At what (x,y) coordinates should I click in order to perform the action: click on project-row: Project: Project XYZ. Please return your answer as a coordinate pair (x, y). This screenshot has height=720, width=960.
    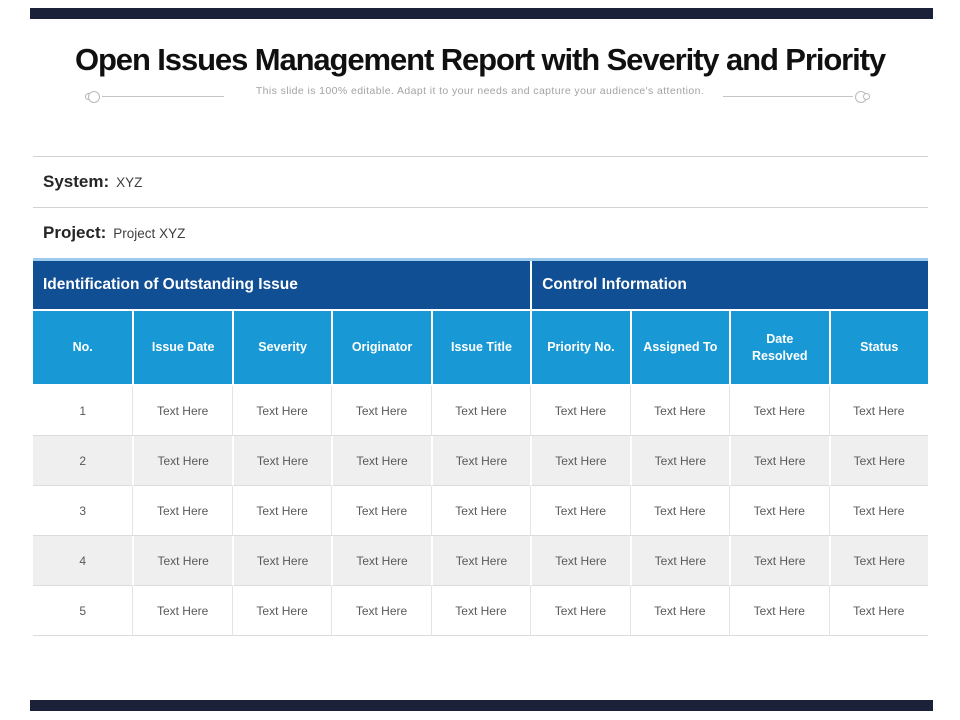
    Looking at the image, I should click on (480, 232).